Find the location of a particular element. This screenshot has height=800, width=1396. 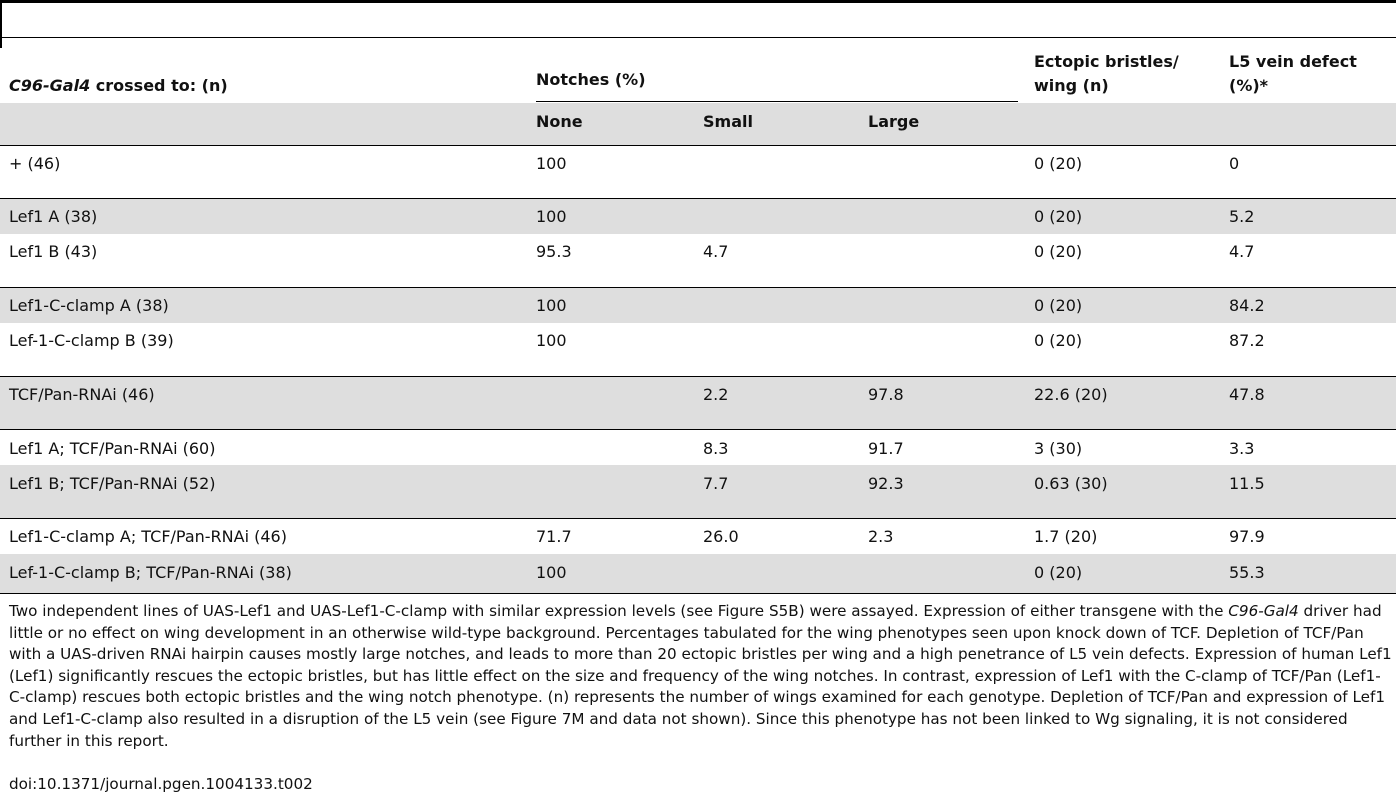

cell-genotype: Lef-1-C-clamp B; TCF/Pan-RNAi (38) is located at coordinates (150, 572).